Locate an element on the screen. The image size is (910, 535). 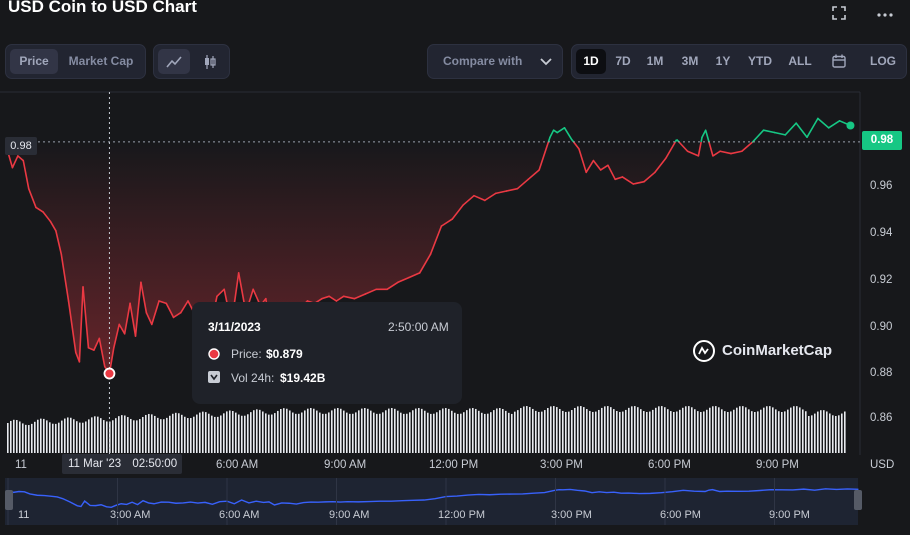
more-icon is located at coordinates (885, 13).